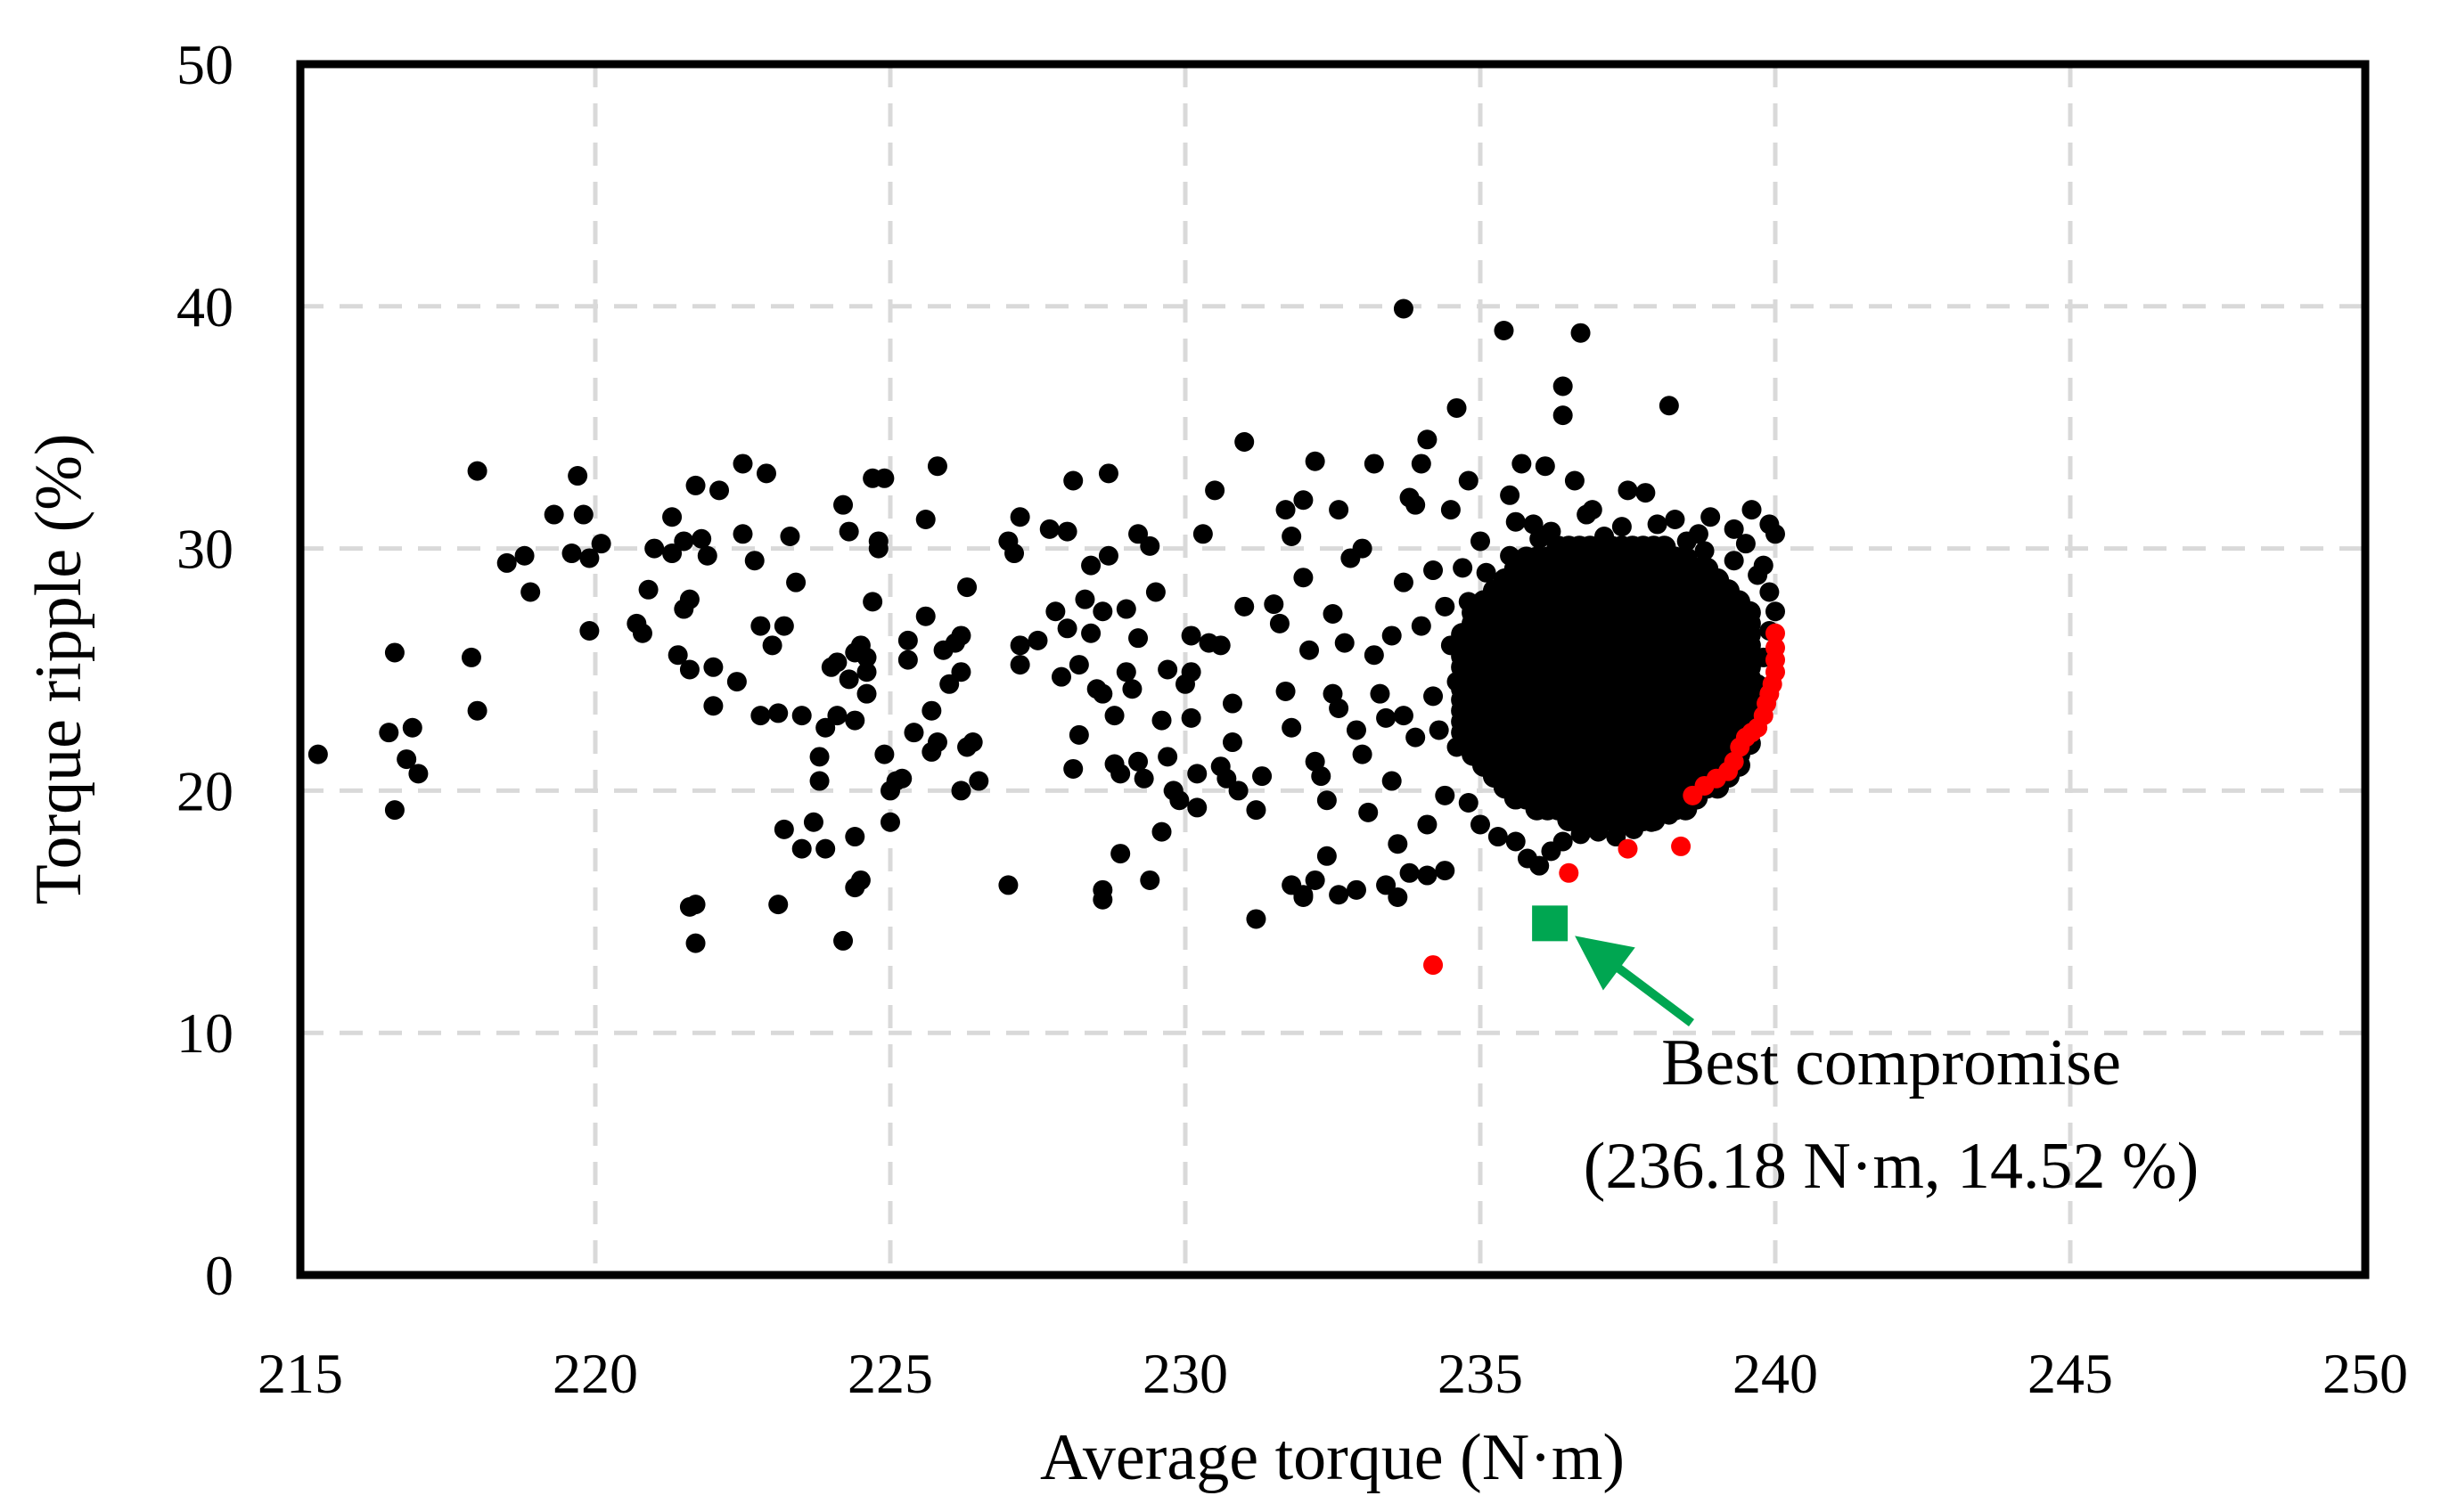 The height and width of the screenshot is (1512, 2441). I want to click on y-tick-label: 30, so click(204, 549).